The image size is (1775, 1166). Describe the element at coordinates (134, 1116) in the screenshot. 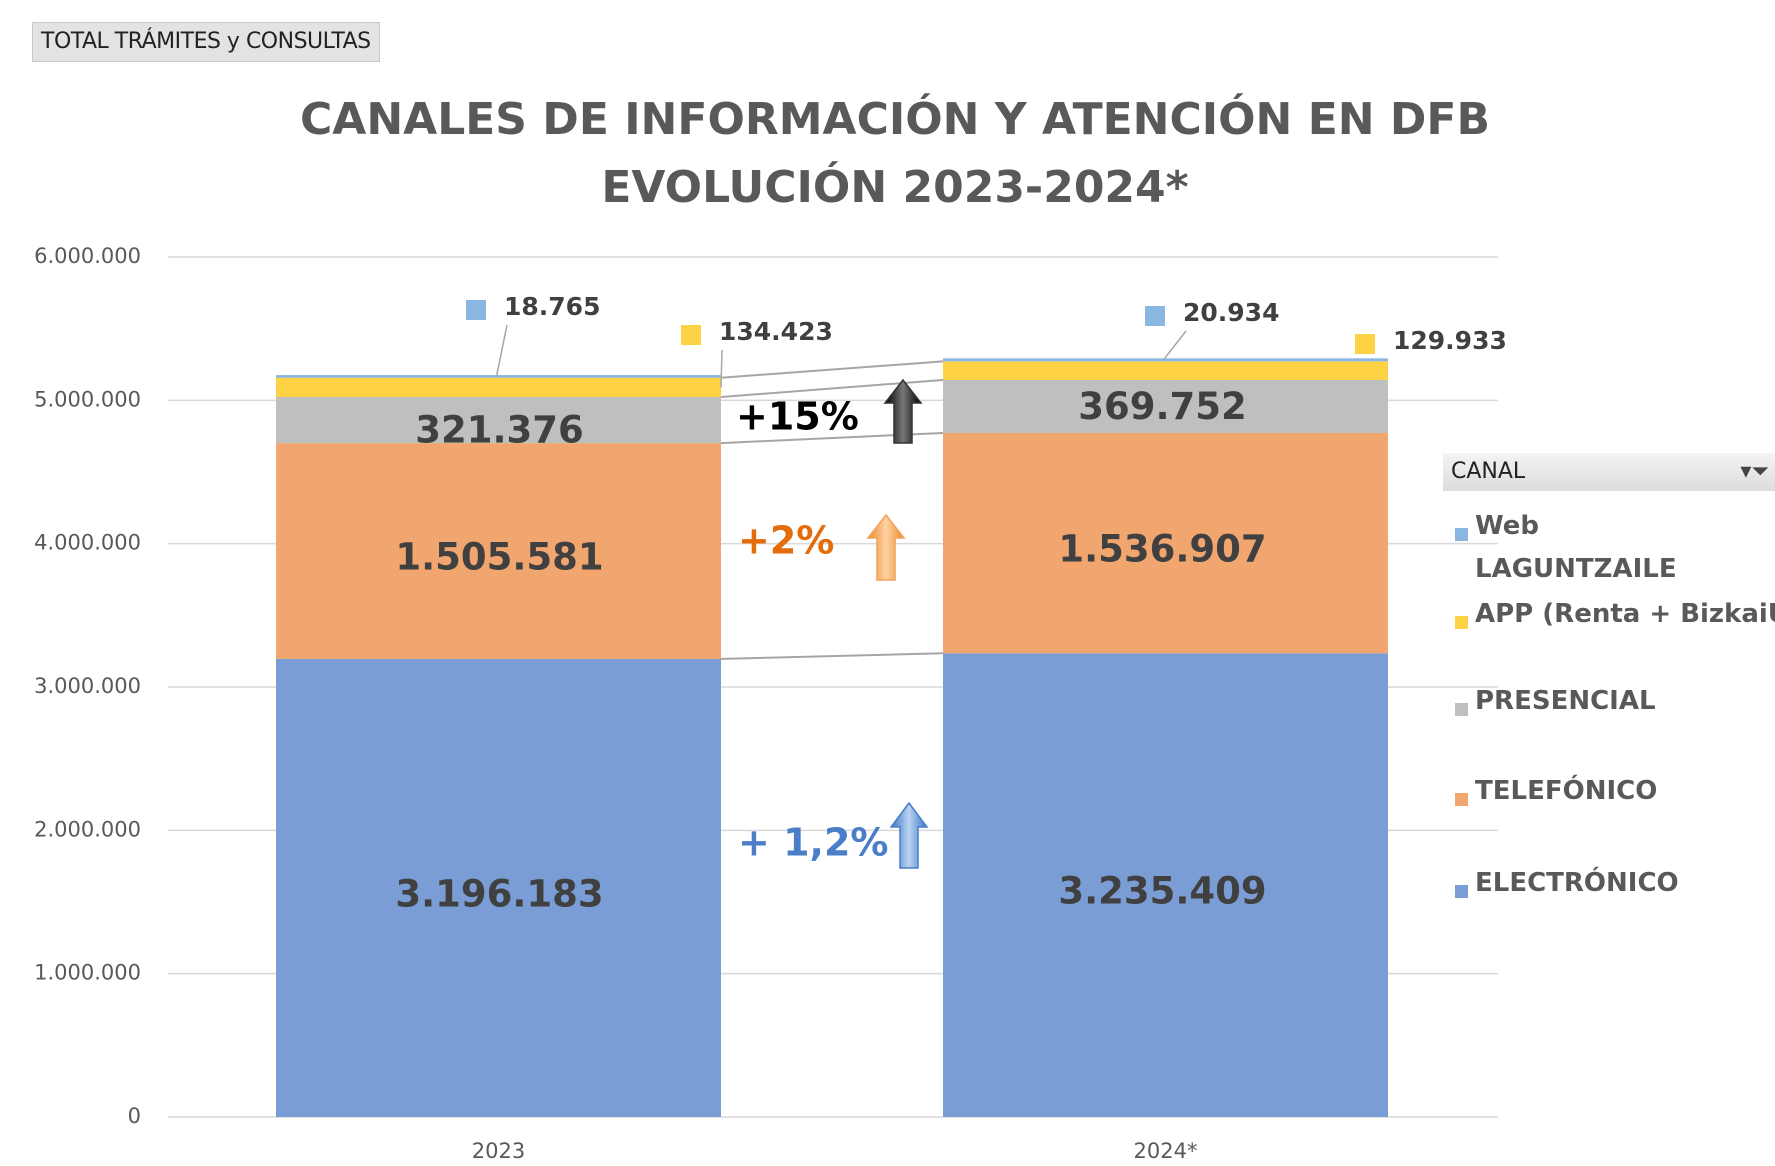

I see `y-tick-label: 0` at that location.